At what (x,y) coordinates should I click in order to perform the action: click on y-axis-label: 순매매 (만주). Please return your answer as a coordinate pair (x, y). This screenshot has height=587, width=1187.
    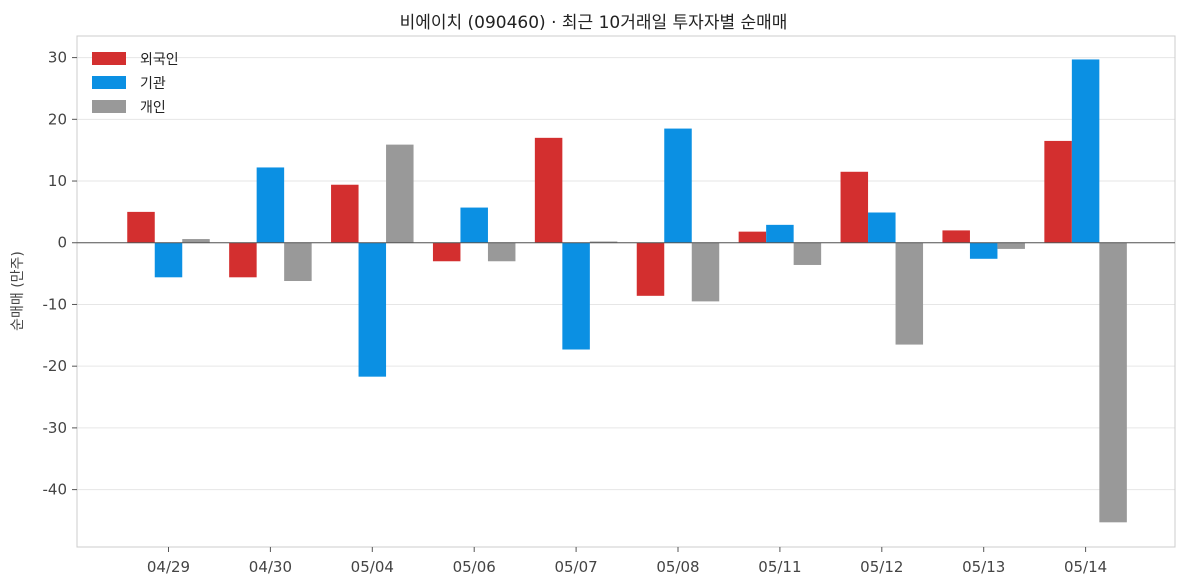
    Looking at the image, I should click on (18, 291).